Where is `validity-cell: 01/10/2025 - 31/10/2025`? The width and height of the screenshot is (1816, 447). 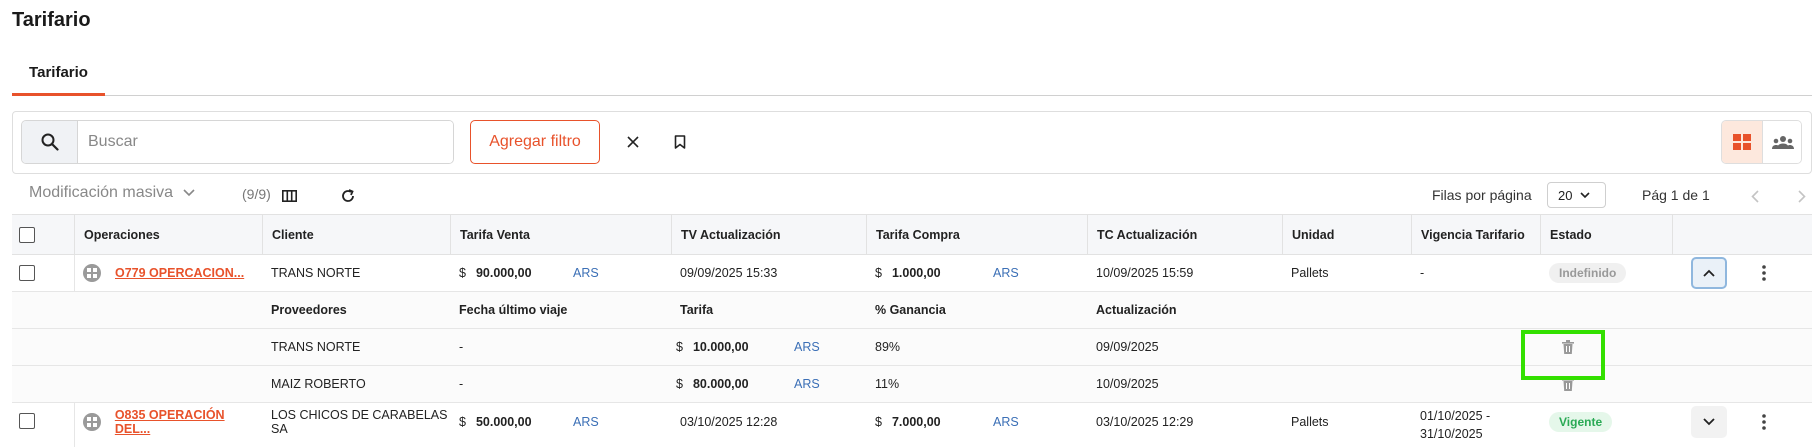
validity-cell: 01/10/2025 - 31/10/2025 is located at coordinates (1455, 425).